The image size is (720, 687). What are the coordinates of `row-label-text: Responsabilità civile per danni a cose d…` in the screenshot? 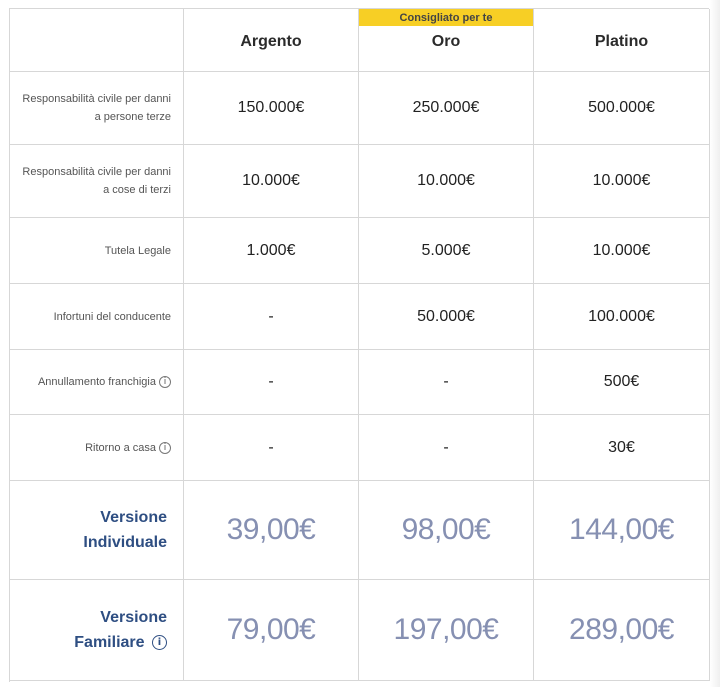 It's located at (96, 181).